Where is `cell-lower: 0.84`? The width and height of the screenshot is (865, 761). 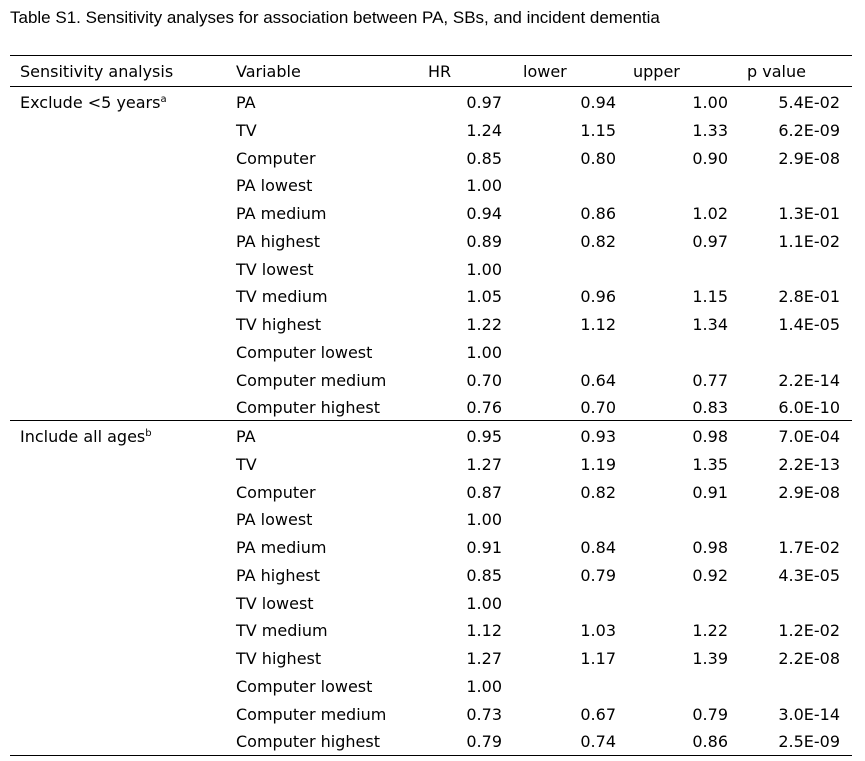
cell-lower: 0.84 is located at coordinates (598, 547).